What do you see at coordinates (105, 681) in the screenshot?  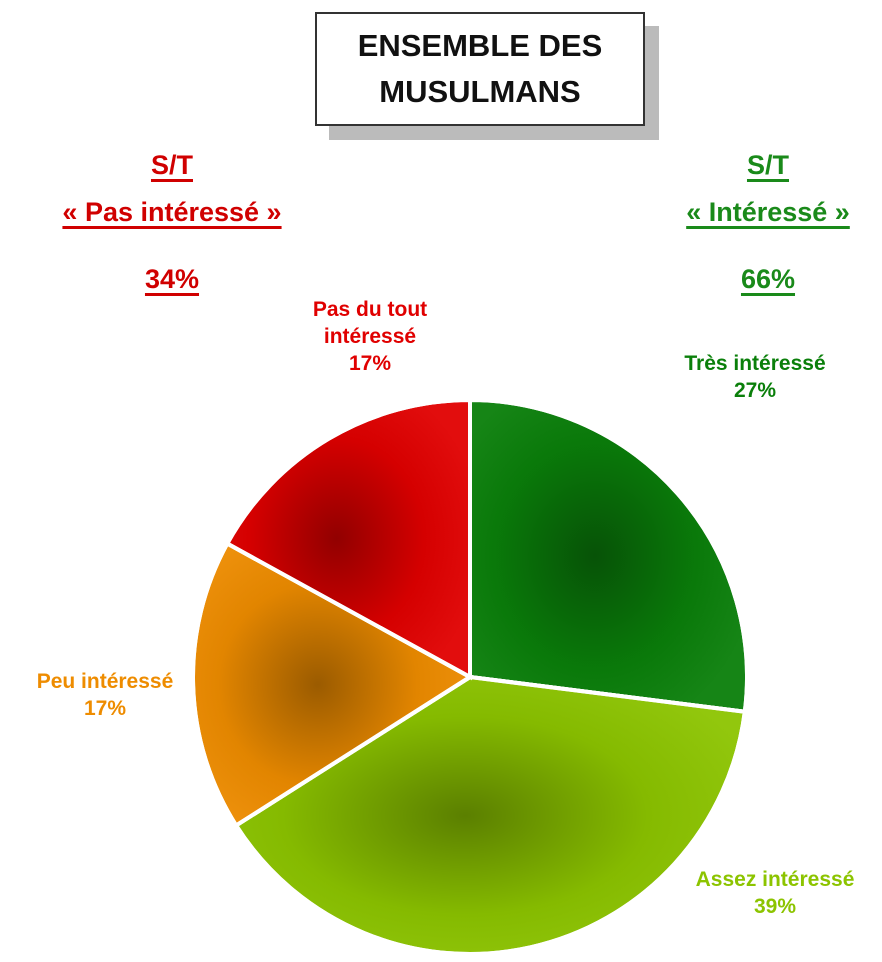 I see `slice-name: Peu intéressé` at bounding box center [105, 681].